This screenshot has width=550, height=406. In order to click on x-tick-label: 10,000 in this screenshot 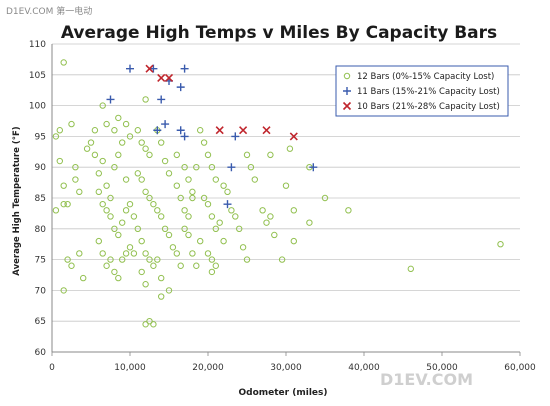, I will do `click(130, 368)`.